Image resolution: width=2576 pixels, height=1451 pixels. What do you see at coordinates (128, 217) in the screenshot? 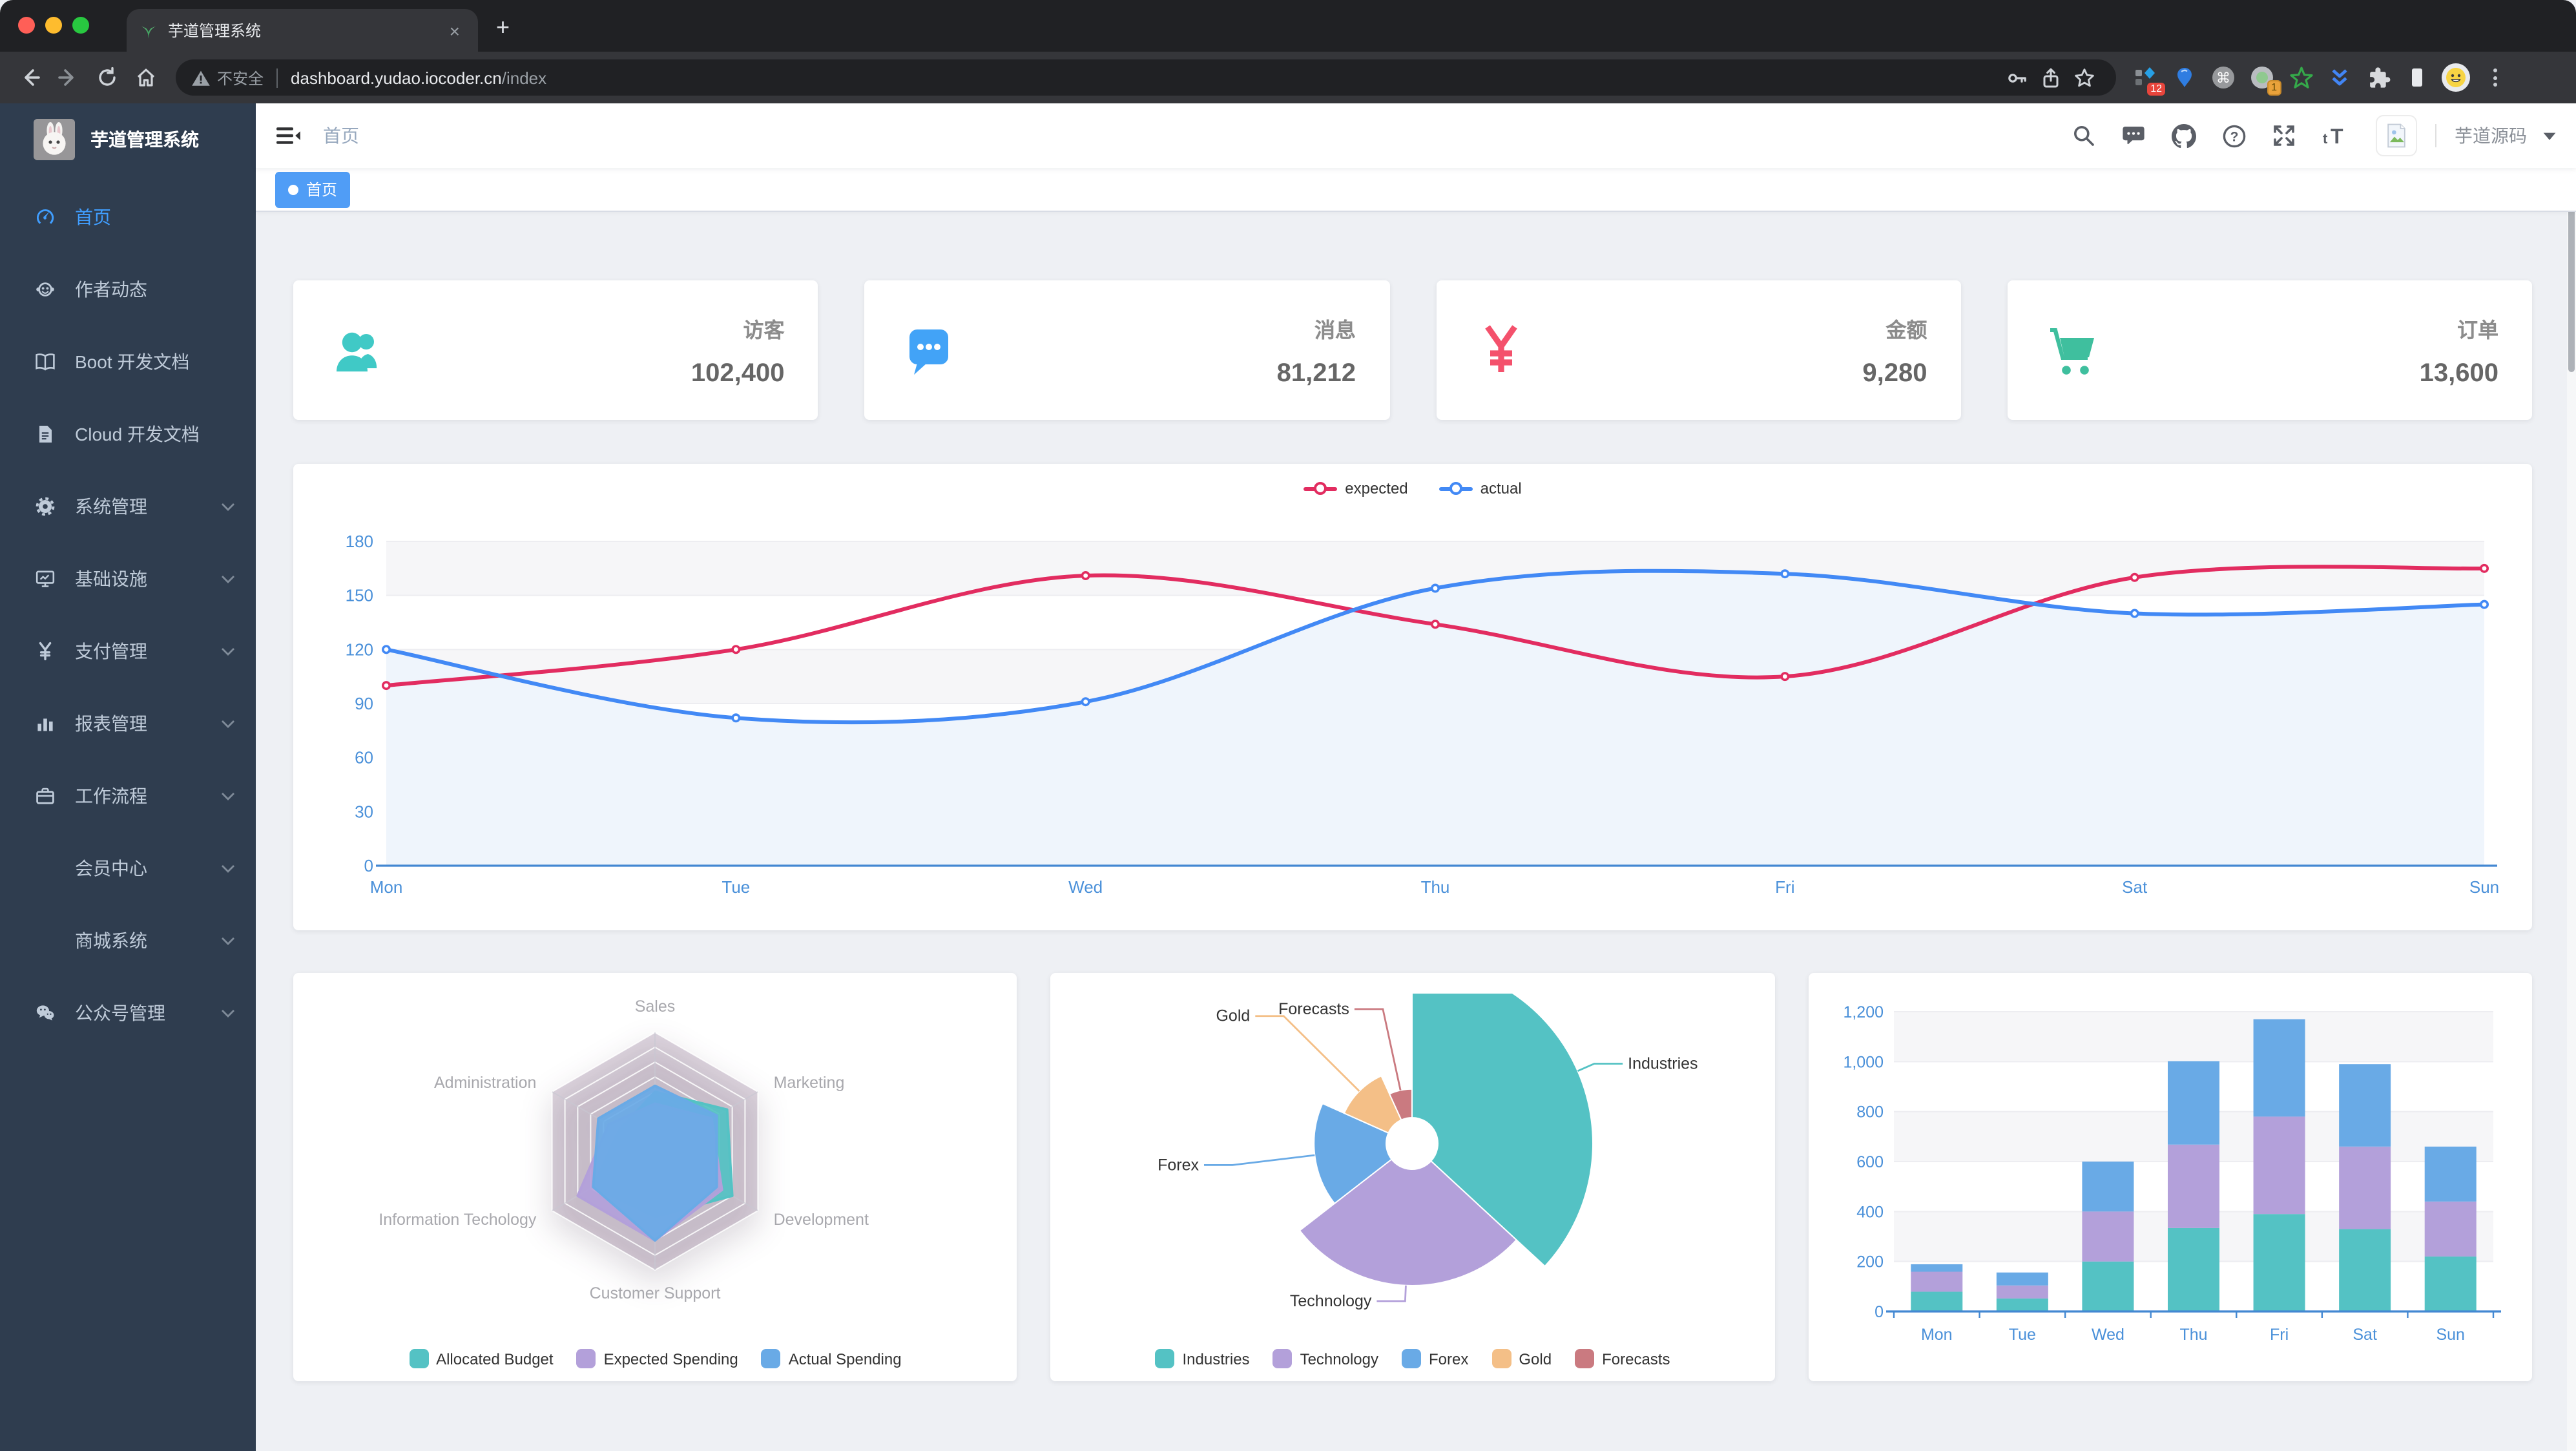
I see `sidebar-item-home: 首页` at bounding box center [128, 217].